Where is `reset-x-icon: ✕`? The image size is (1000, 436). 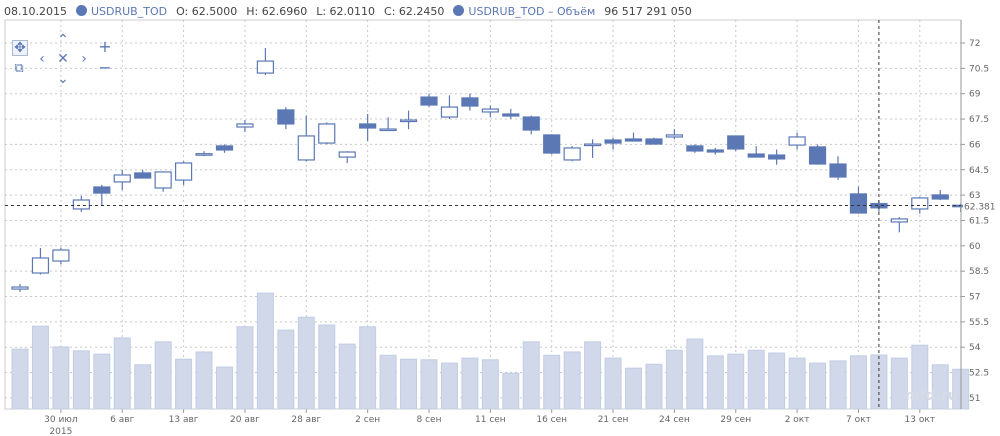 reset-x-icon: ✕ is located at coordinates (63, 59).